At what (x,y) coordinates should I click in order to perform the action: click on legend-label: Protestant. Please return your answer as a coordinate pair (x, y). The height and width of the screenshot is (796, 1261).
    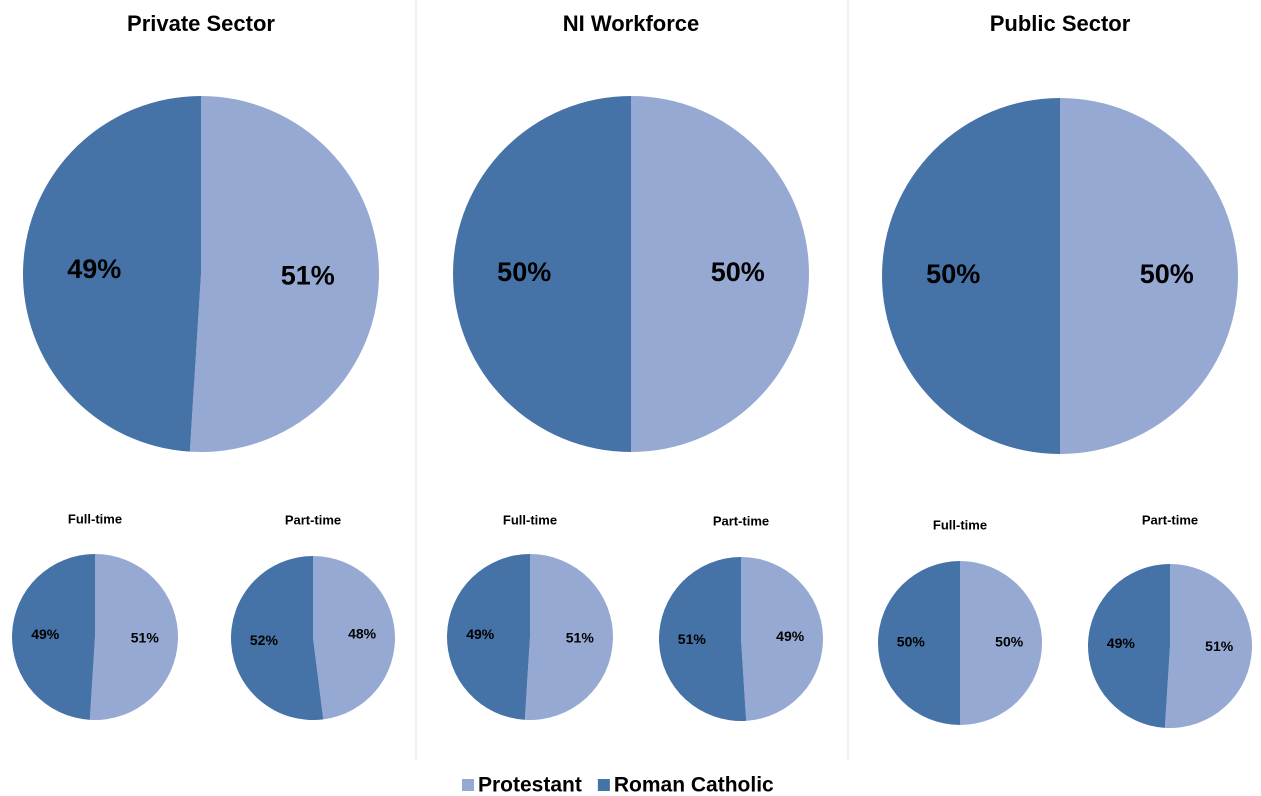
    Looking at the image, I should click on (530, 785).